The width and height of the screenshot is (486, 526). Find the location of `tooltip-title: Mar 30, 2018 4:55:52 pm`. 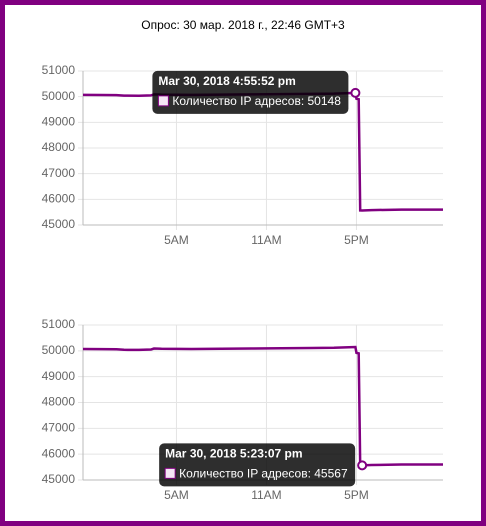

tooltip-title: Mar 30, 2018 4:55:52 pm is located at coordinates (226, 81).